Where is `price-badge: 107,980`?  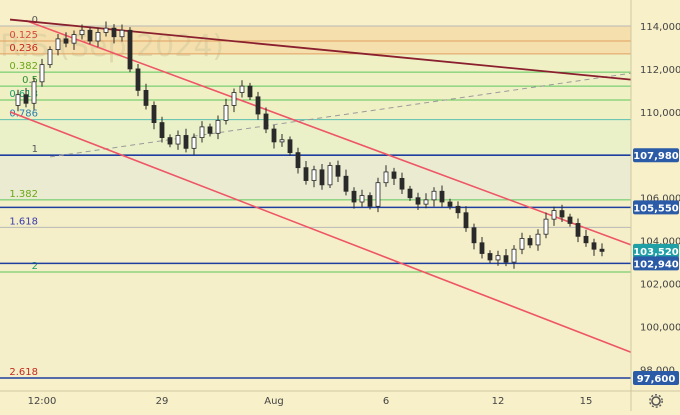 price-badge: 107,980 is located at coordinates (656, 155).